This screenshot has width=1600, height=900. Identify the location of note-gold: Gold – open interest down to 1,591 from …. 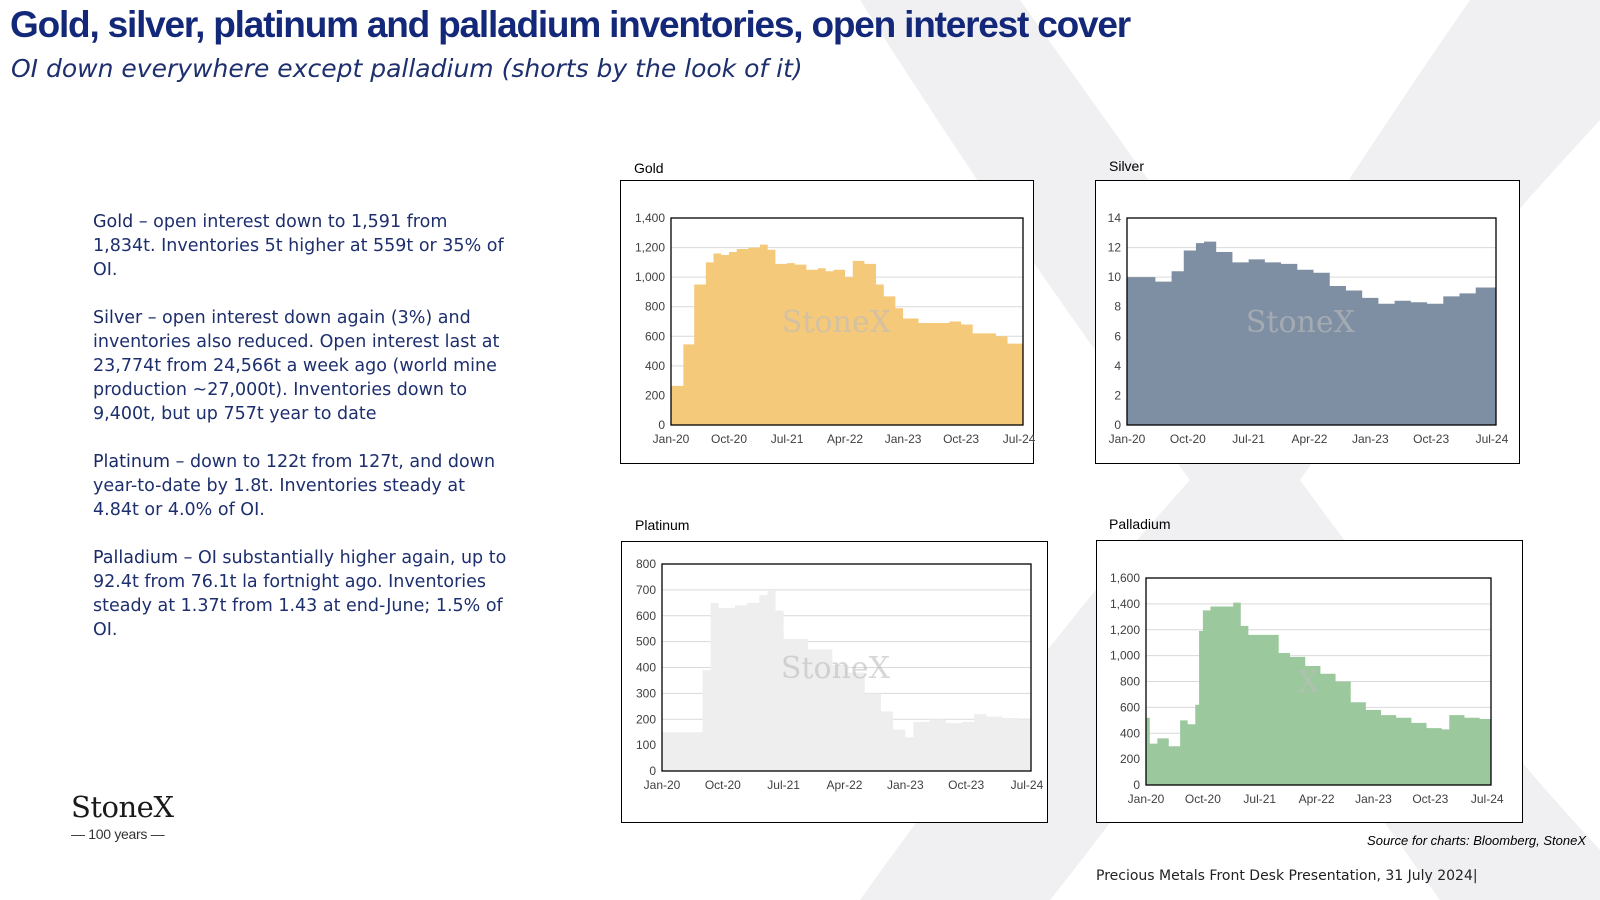
(303, 246).